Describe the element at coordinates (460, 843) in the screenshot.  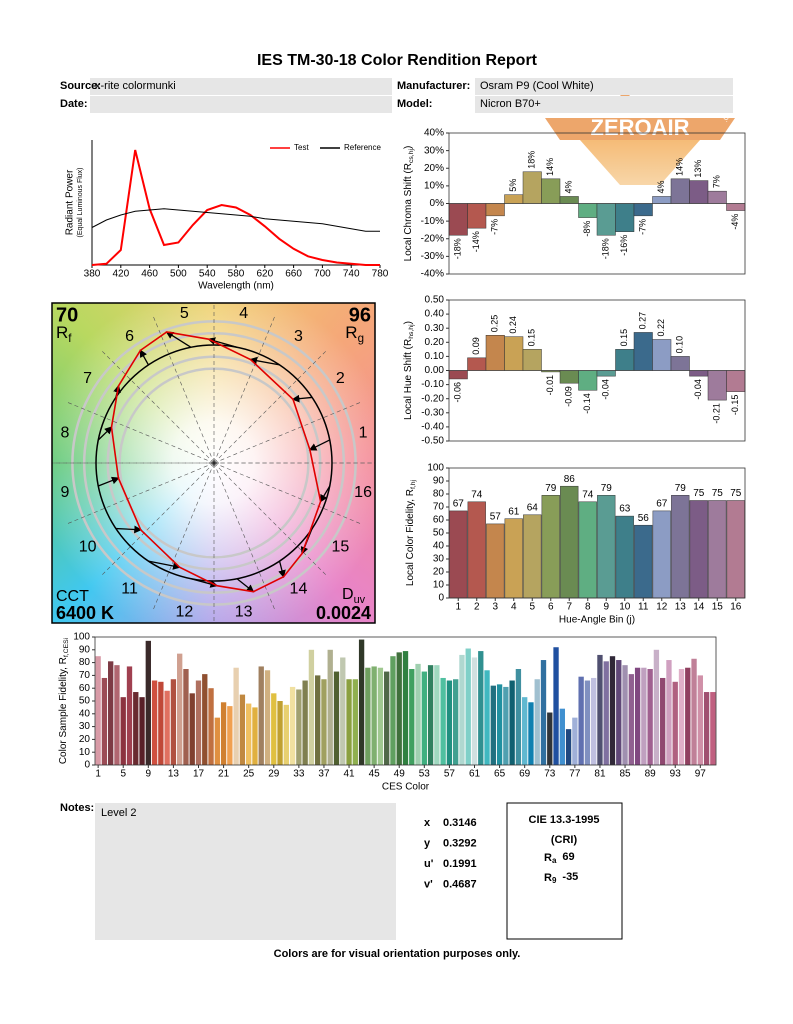
I see `chromaticity-value: 0.3292` at that location.